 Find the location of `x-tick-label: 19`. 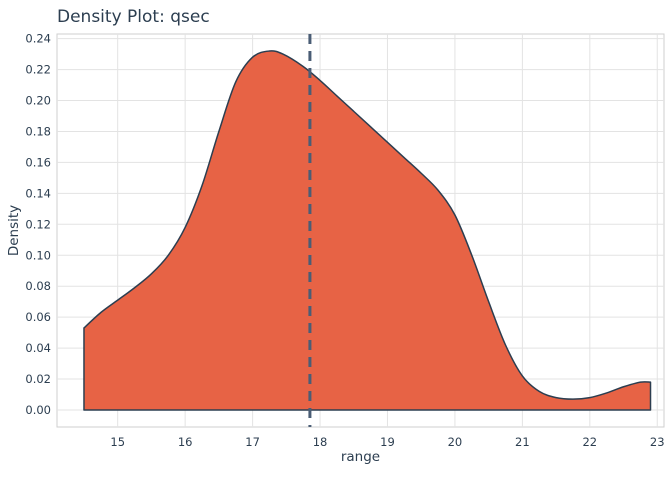

x-tick-label: 19 is located at coordinates (387, 442).